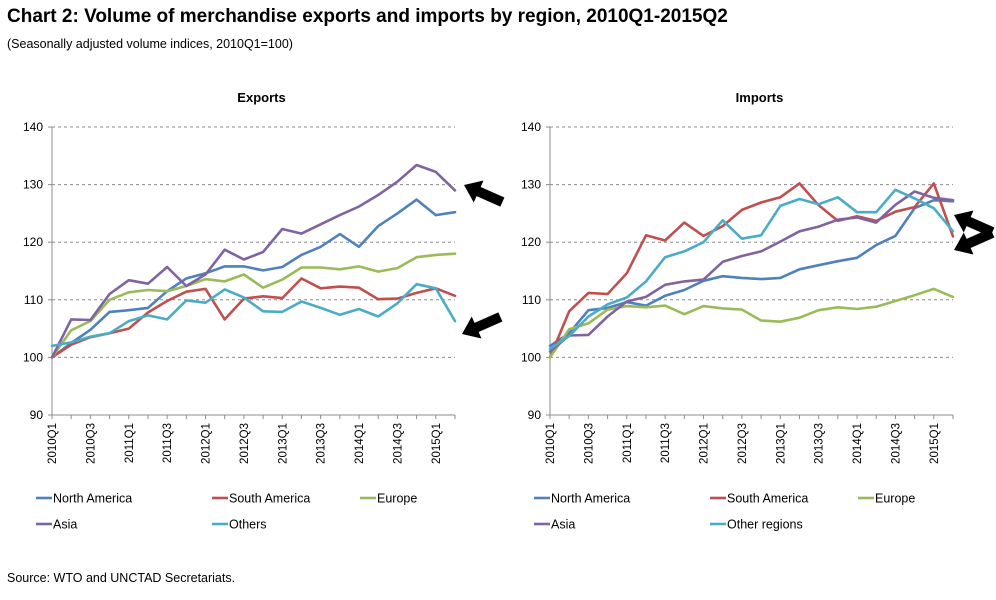  What do you see at coordinates (261, 97) in the screenshot?
I see `chart-title: Exports` at bounding box center [261, 97].